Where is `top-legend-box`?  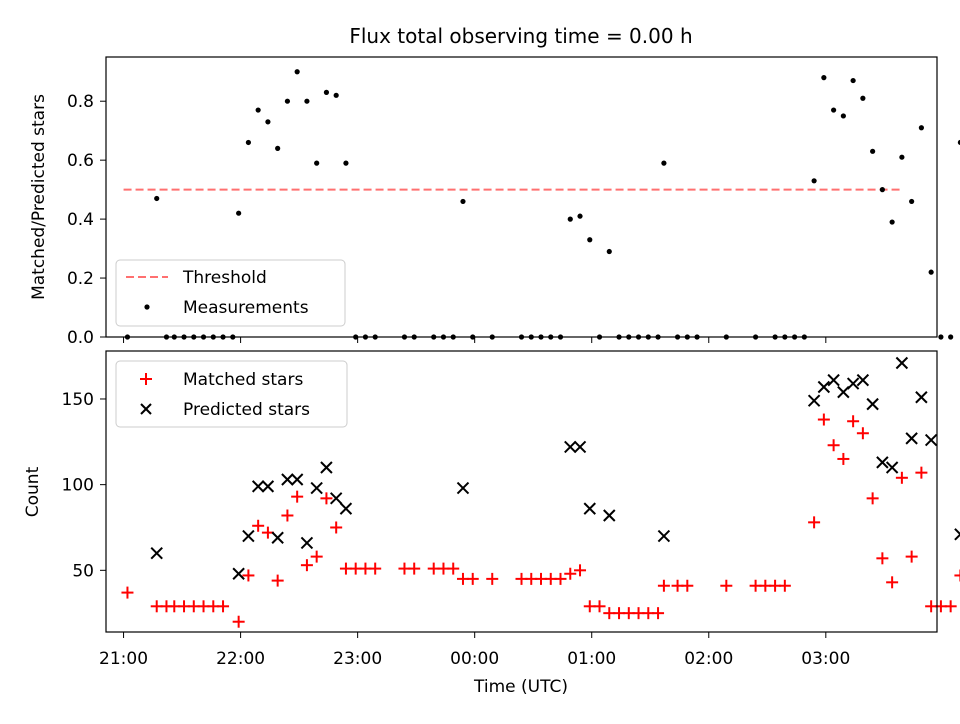
top-legend-box is located at coordinates (230, 293).